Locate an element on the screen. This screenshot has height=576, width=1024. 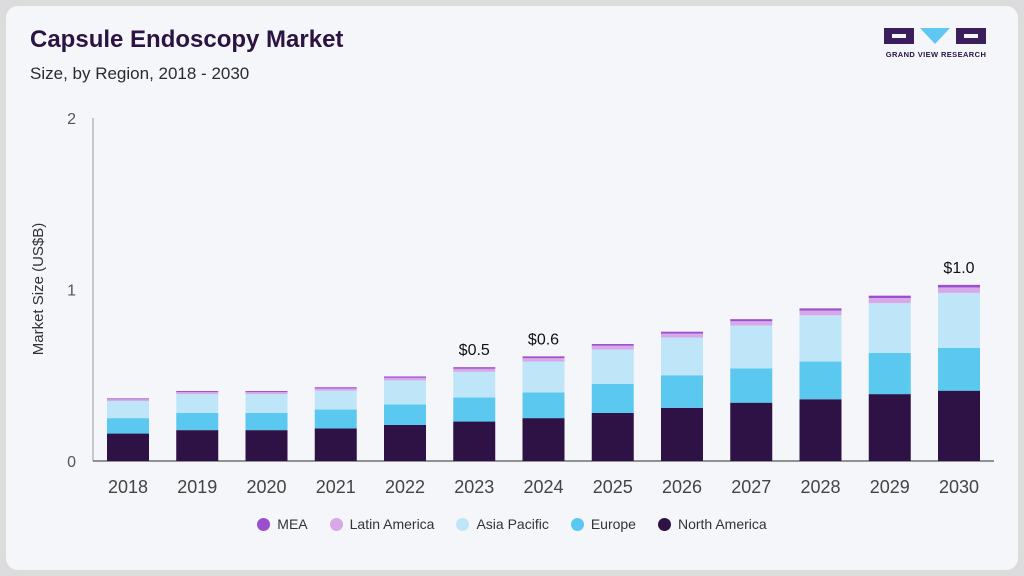
y-tick-label: 1 is located at coordinates (71, 291).